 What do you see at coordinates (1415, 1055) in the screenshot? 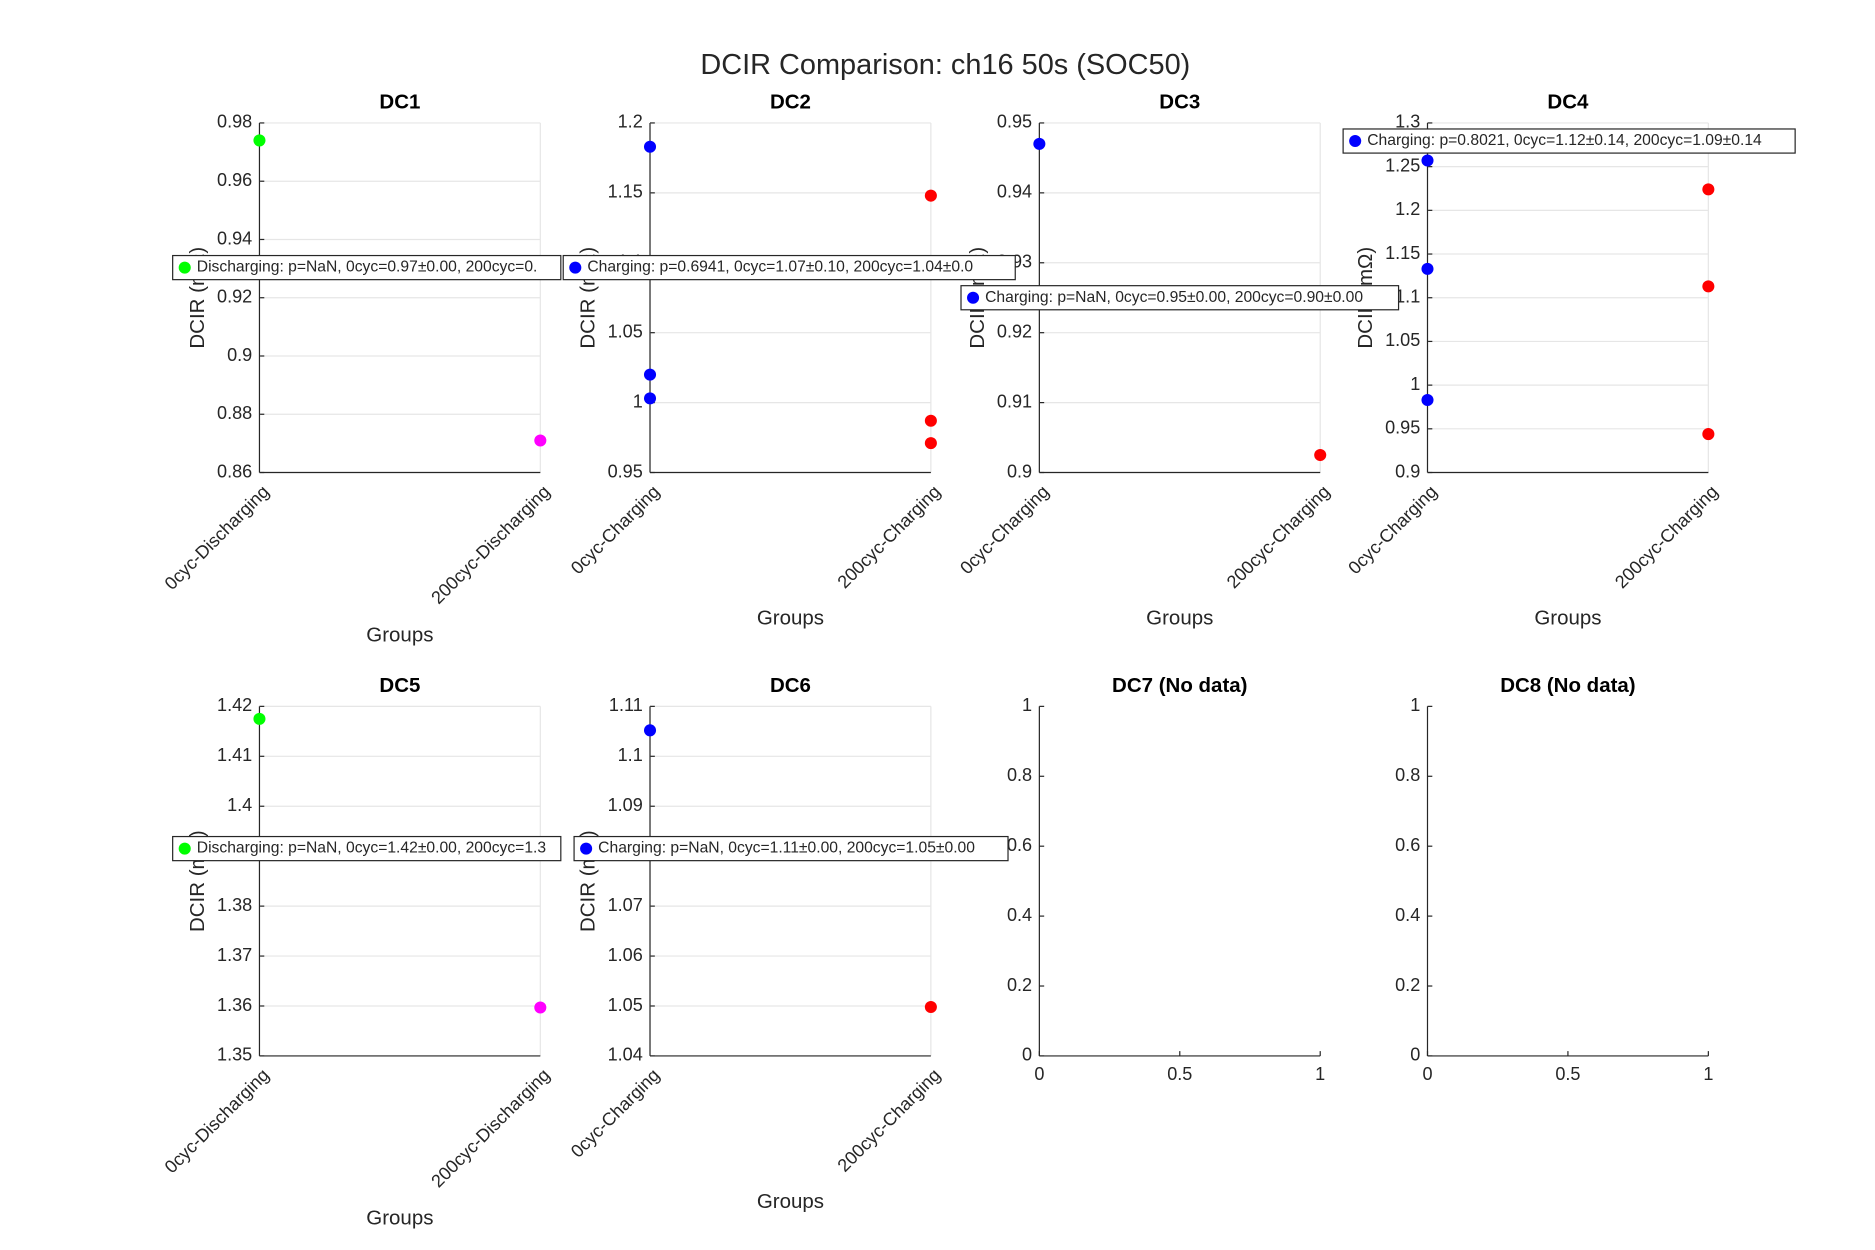
I see `y-tick-label: 0` at bounding box center [1415, 1055].